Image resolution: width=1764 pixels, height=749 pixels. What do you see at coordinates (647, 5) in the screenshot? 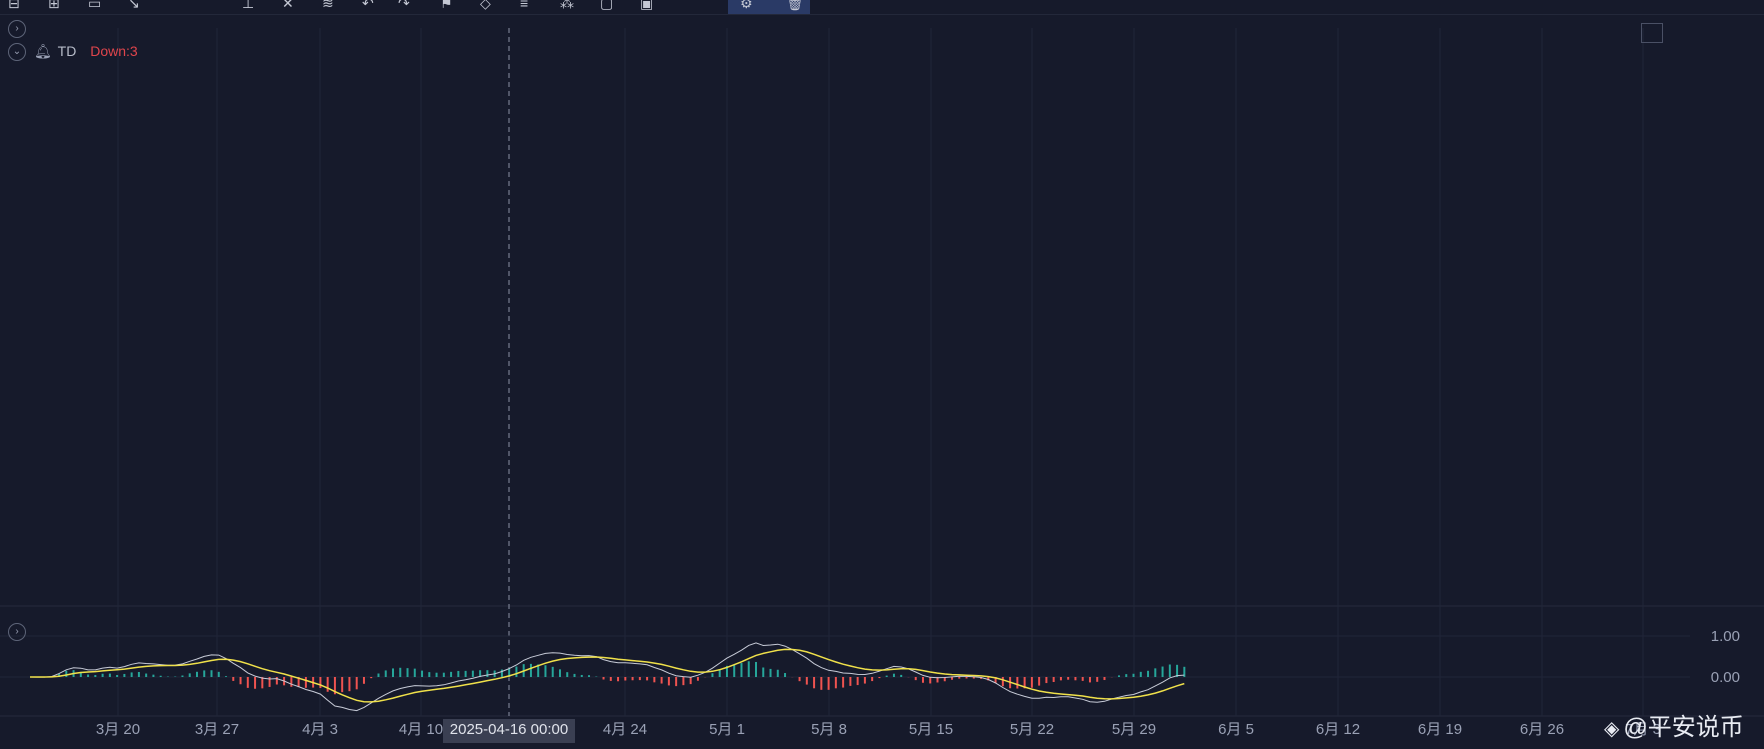
I see `lock-icon: ▣` at bounding box center [647, 5].